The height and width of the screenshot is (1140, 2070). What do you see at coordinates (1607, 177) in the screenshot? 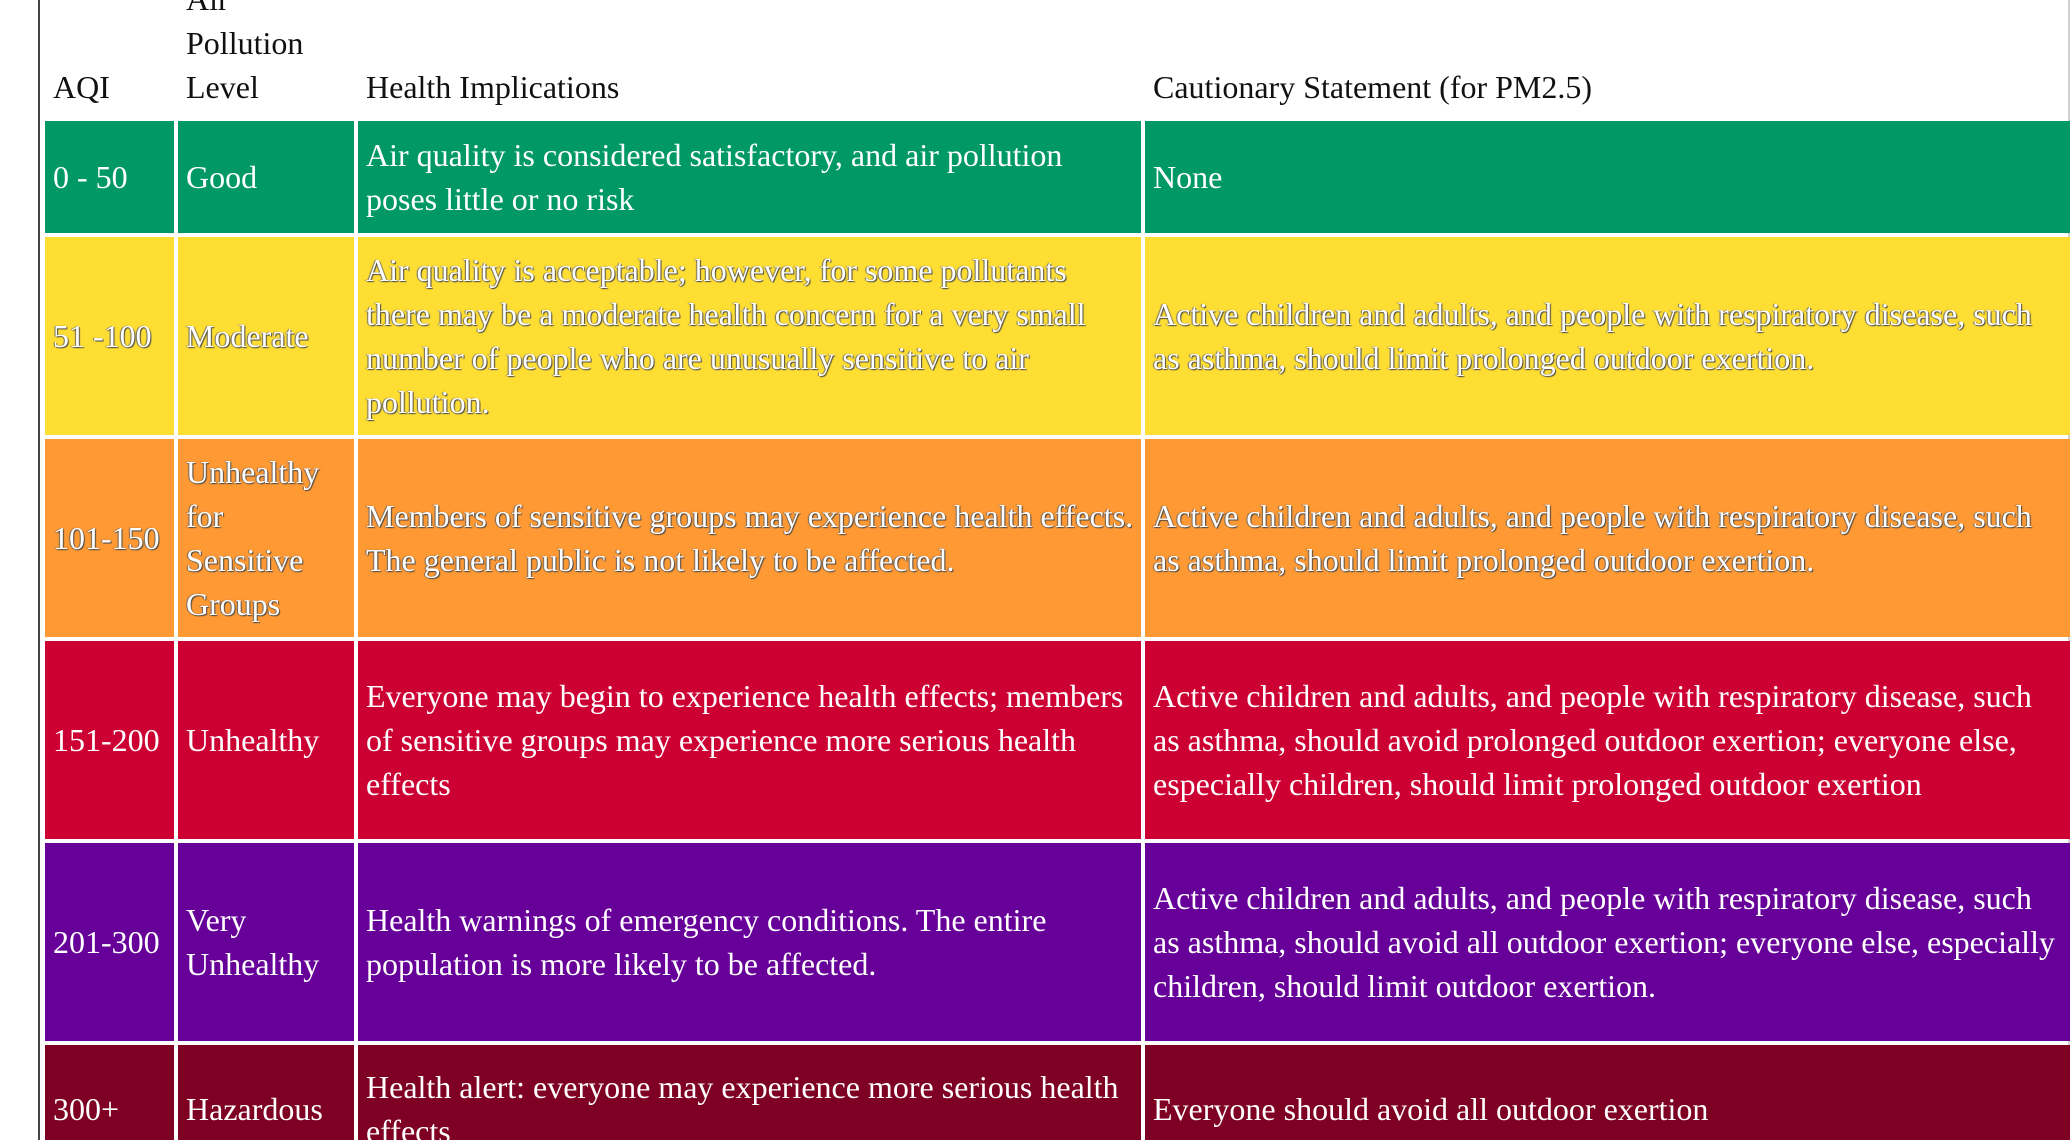
I see `cautionary-statement-cell: None` at bounding box center [1607, 177].